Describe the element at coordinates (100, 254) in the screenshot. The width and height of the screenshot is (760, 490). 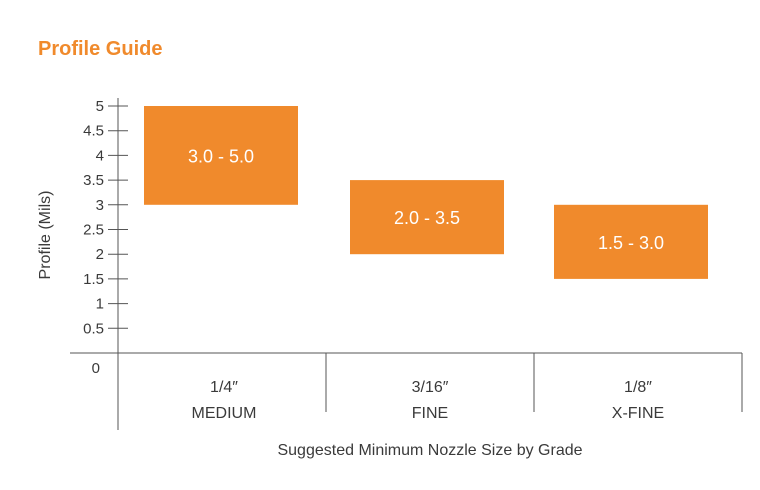
I see `y-tick-label: 2` at that location.